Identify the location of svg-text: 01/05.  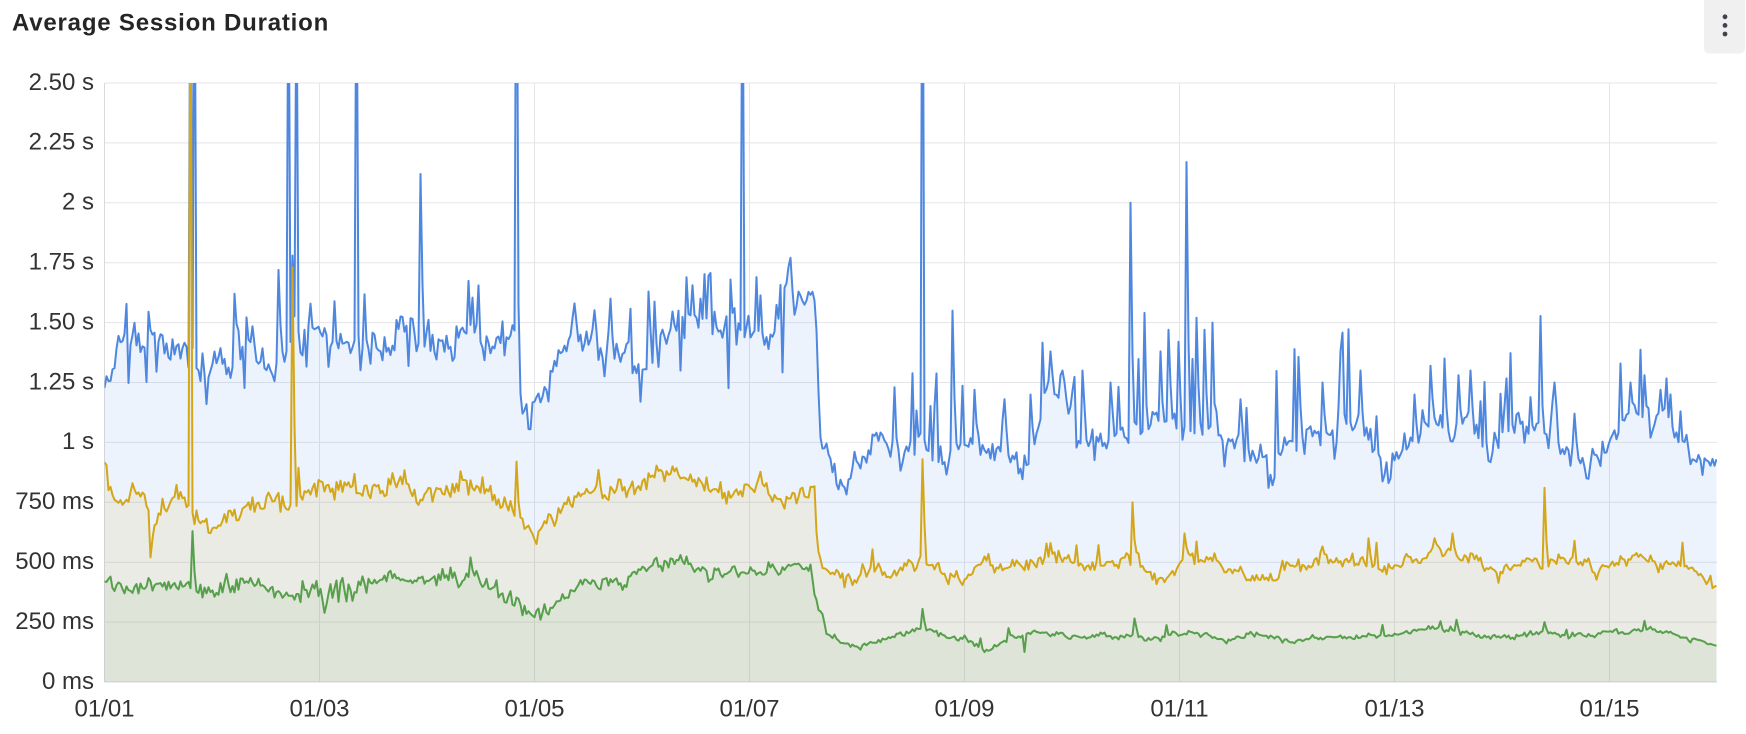
(534, 709).